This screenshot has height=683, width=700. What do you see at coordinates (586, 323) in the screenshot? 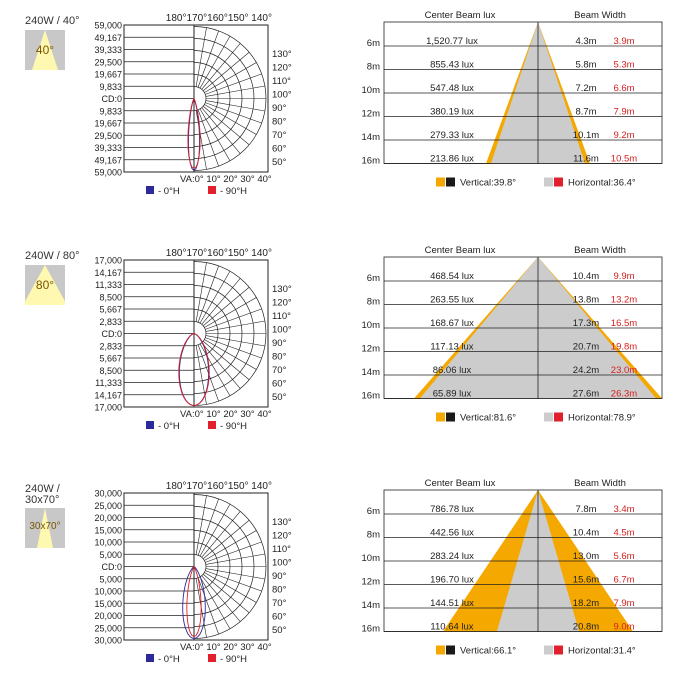
I see `row-width-vertical: 17.3m` at bounding box center [586, 323].